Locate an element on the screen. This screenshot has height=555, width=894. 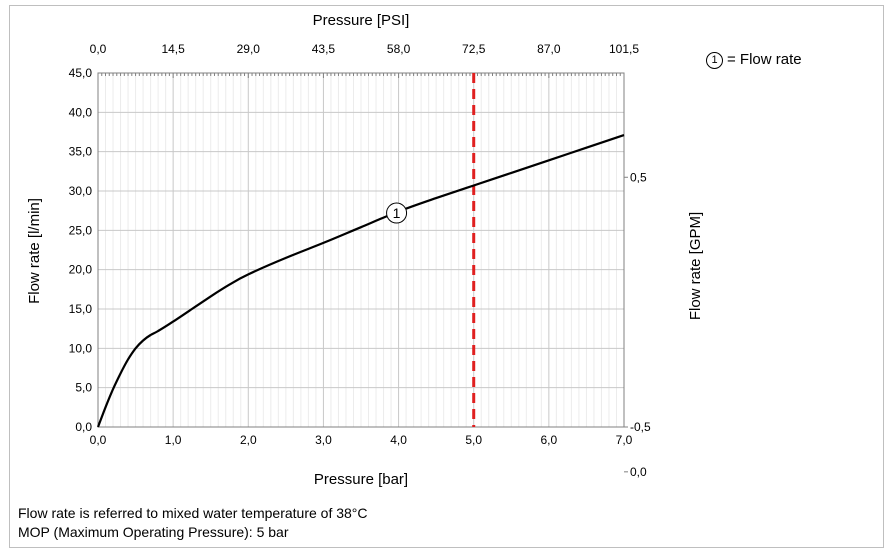
x-bottom-tick-label: 6,0 is located at coordinates (549, 440).